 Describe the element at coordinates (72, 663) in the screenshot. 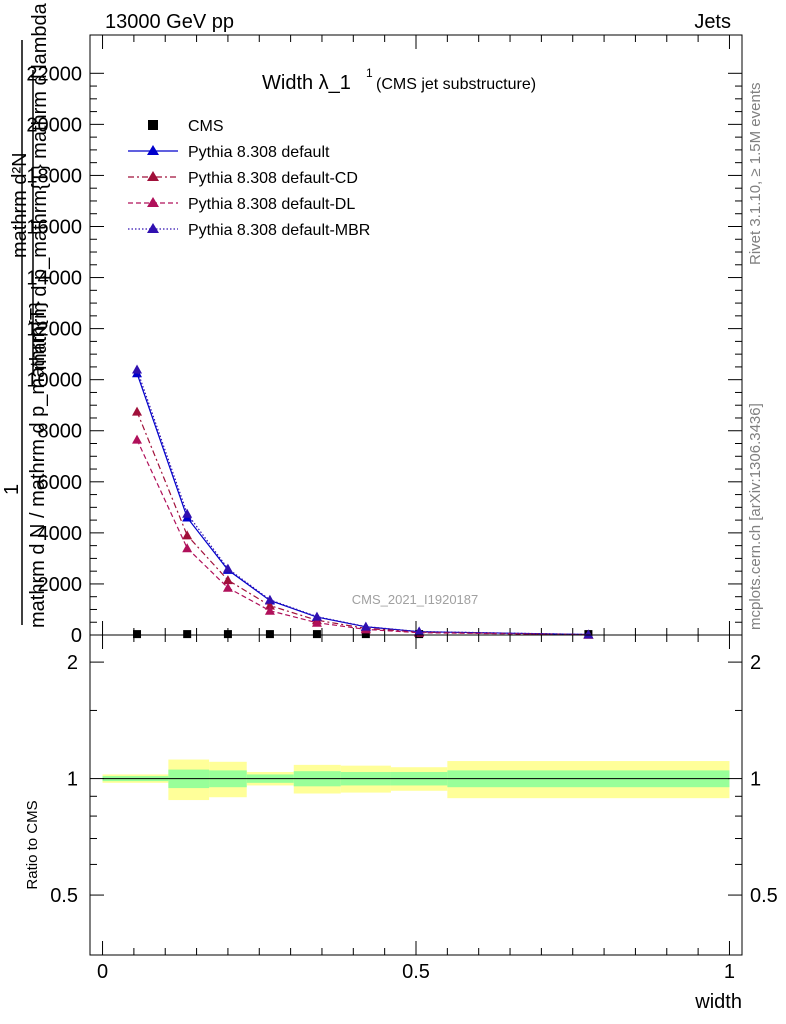

I see `ratio-ytick-label: 2` at that location.